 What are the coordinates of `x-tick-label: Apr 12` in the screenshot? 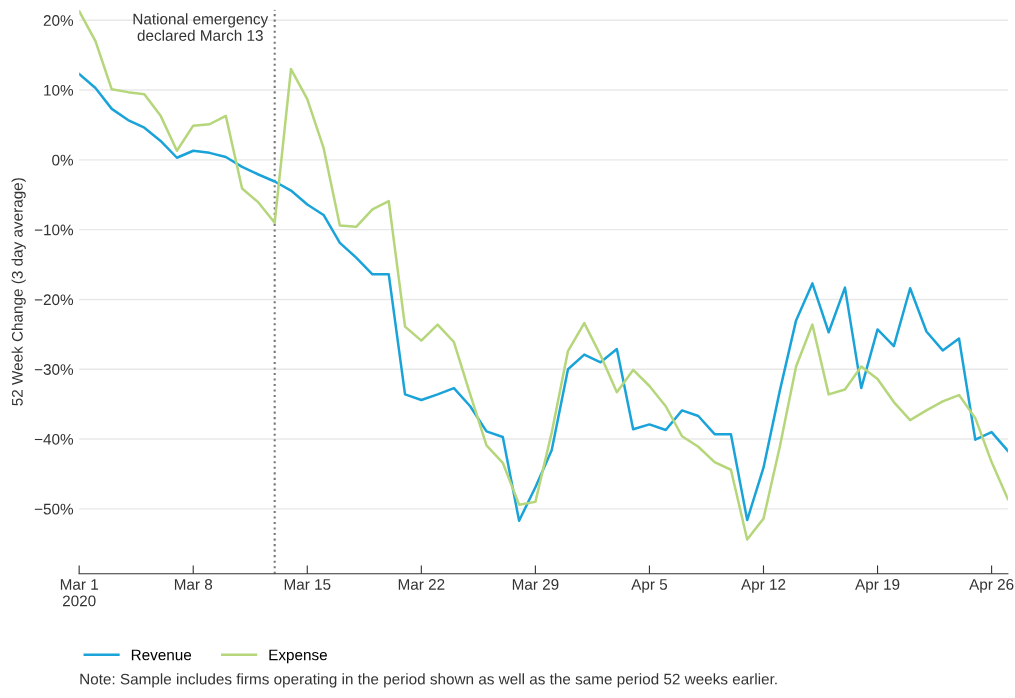 It's located at (763, 586).